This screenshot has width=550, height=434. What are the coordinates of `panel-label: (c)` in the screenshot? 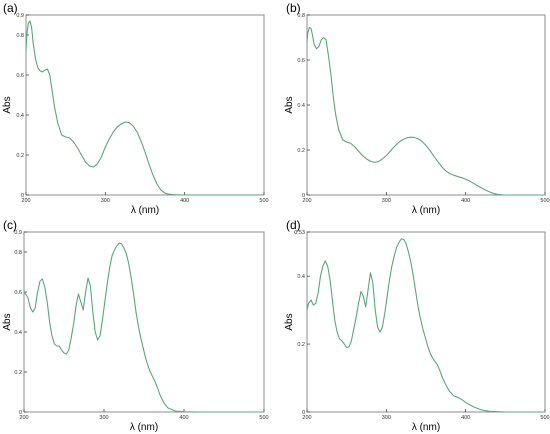 It's located at (10, 225).